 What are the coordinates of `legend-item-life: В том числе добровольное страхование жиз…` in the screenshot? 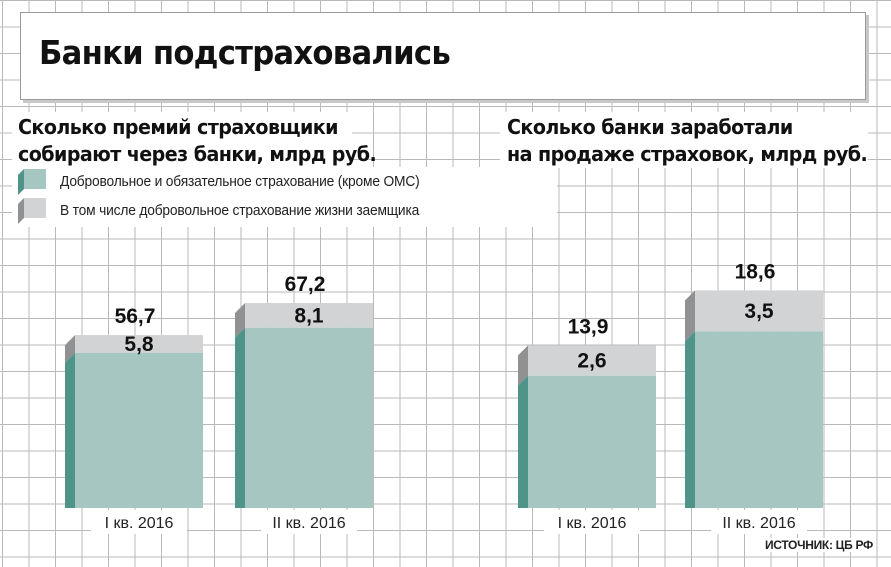 It's located at (234, 210).